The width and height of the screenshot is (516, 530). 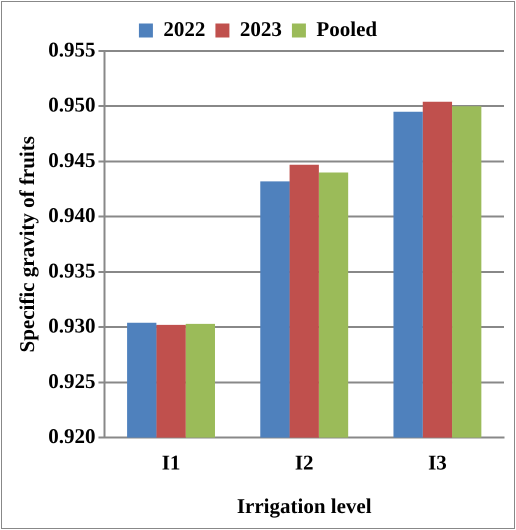 I want to click on x-tick-label: I3, so click(x=437, y=462).